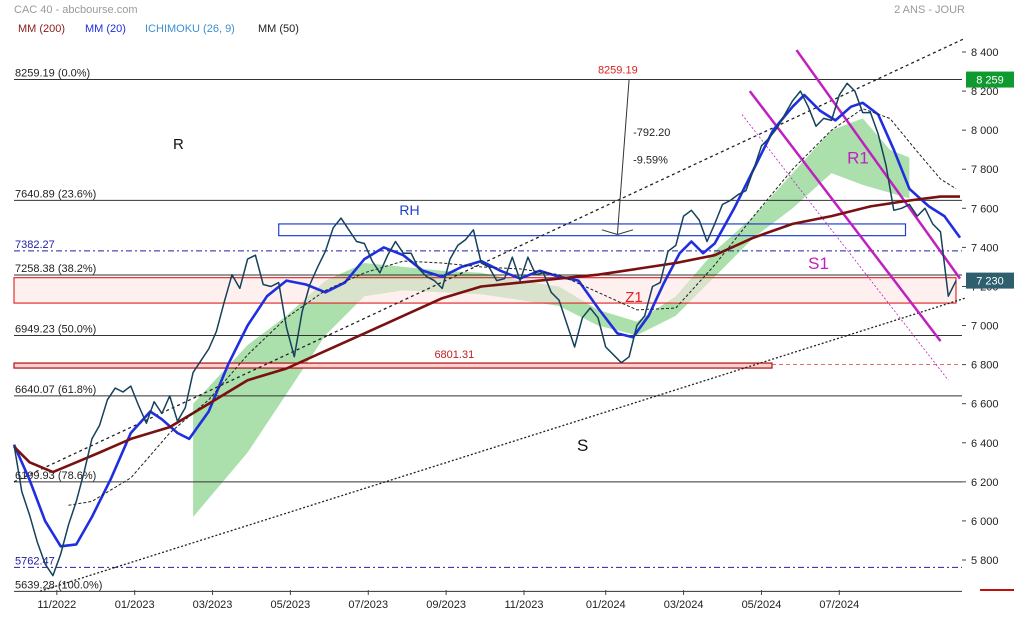 The image size is (1014, 618). What do you see at coordinates (592, 230) in the screenshot?
I see `rh-zone` at bounding box center [592, 230].